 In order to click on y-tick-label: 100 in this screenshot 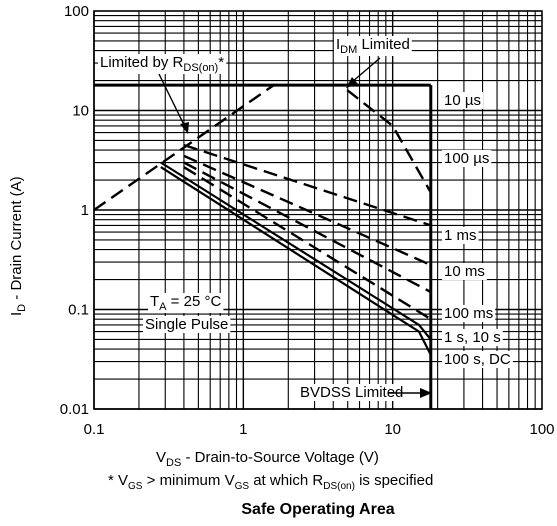, I will do `click(76, 11)`.